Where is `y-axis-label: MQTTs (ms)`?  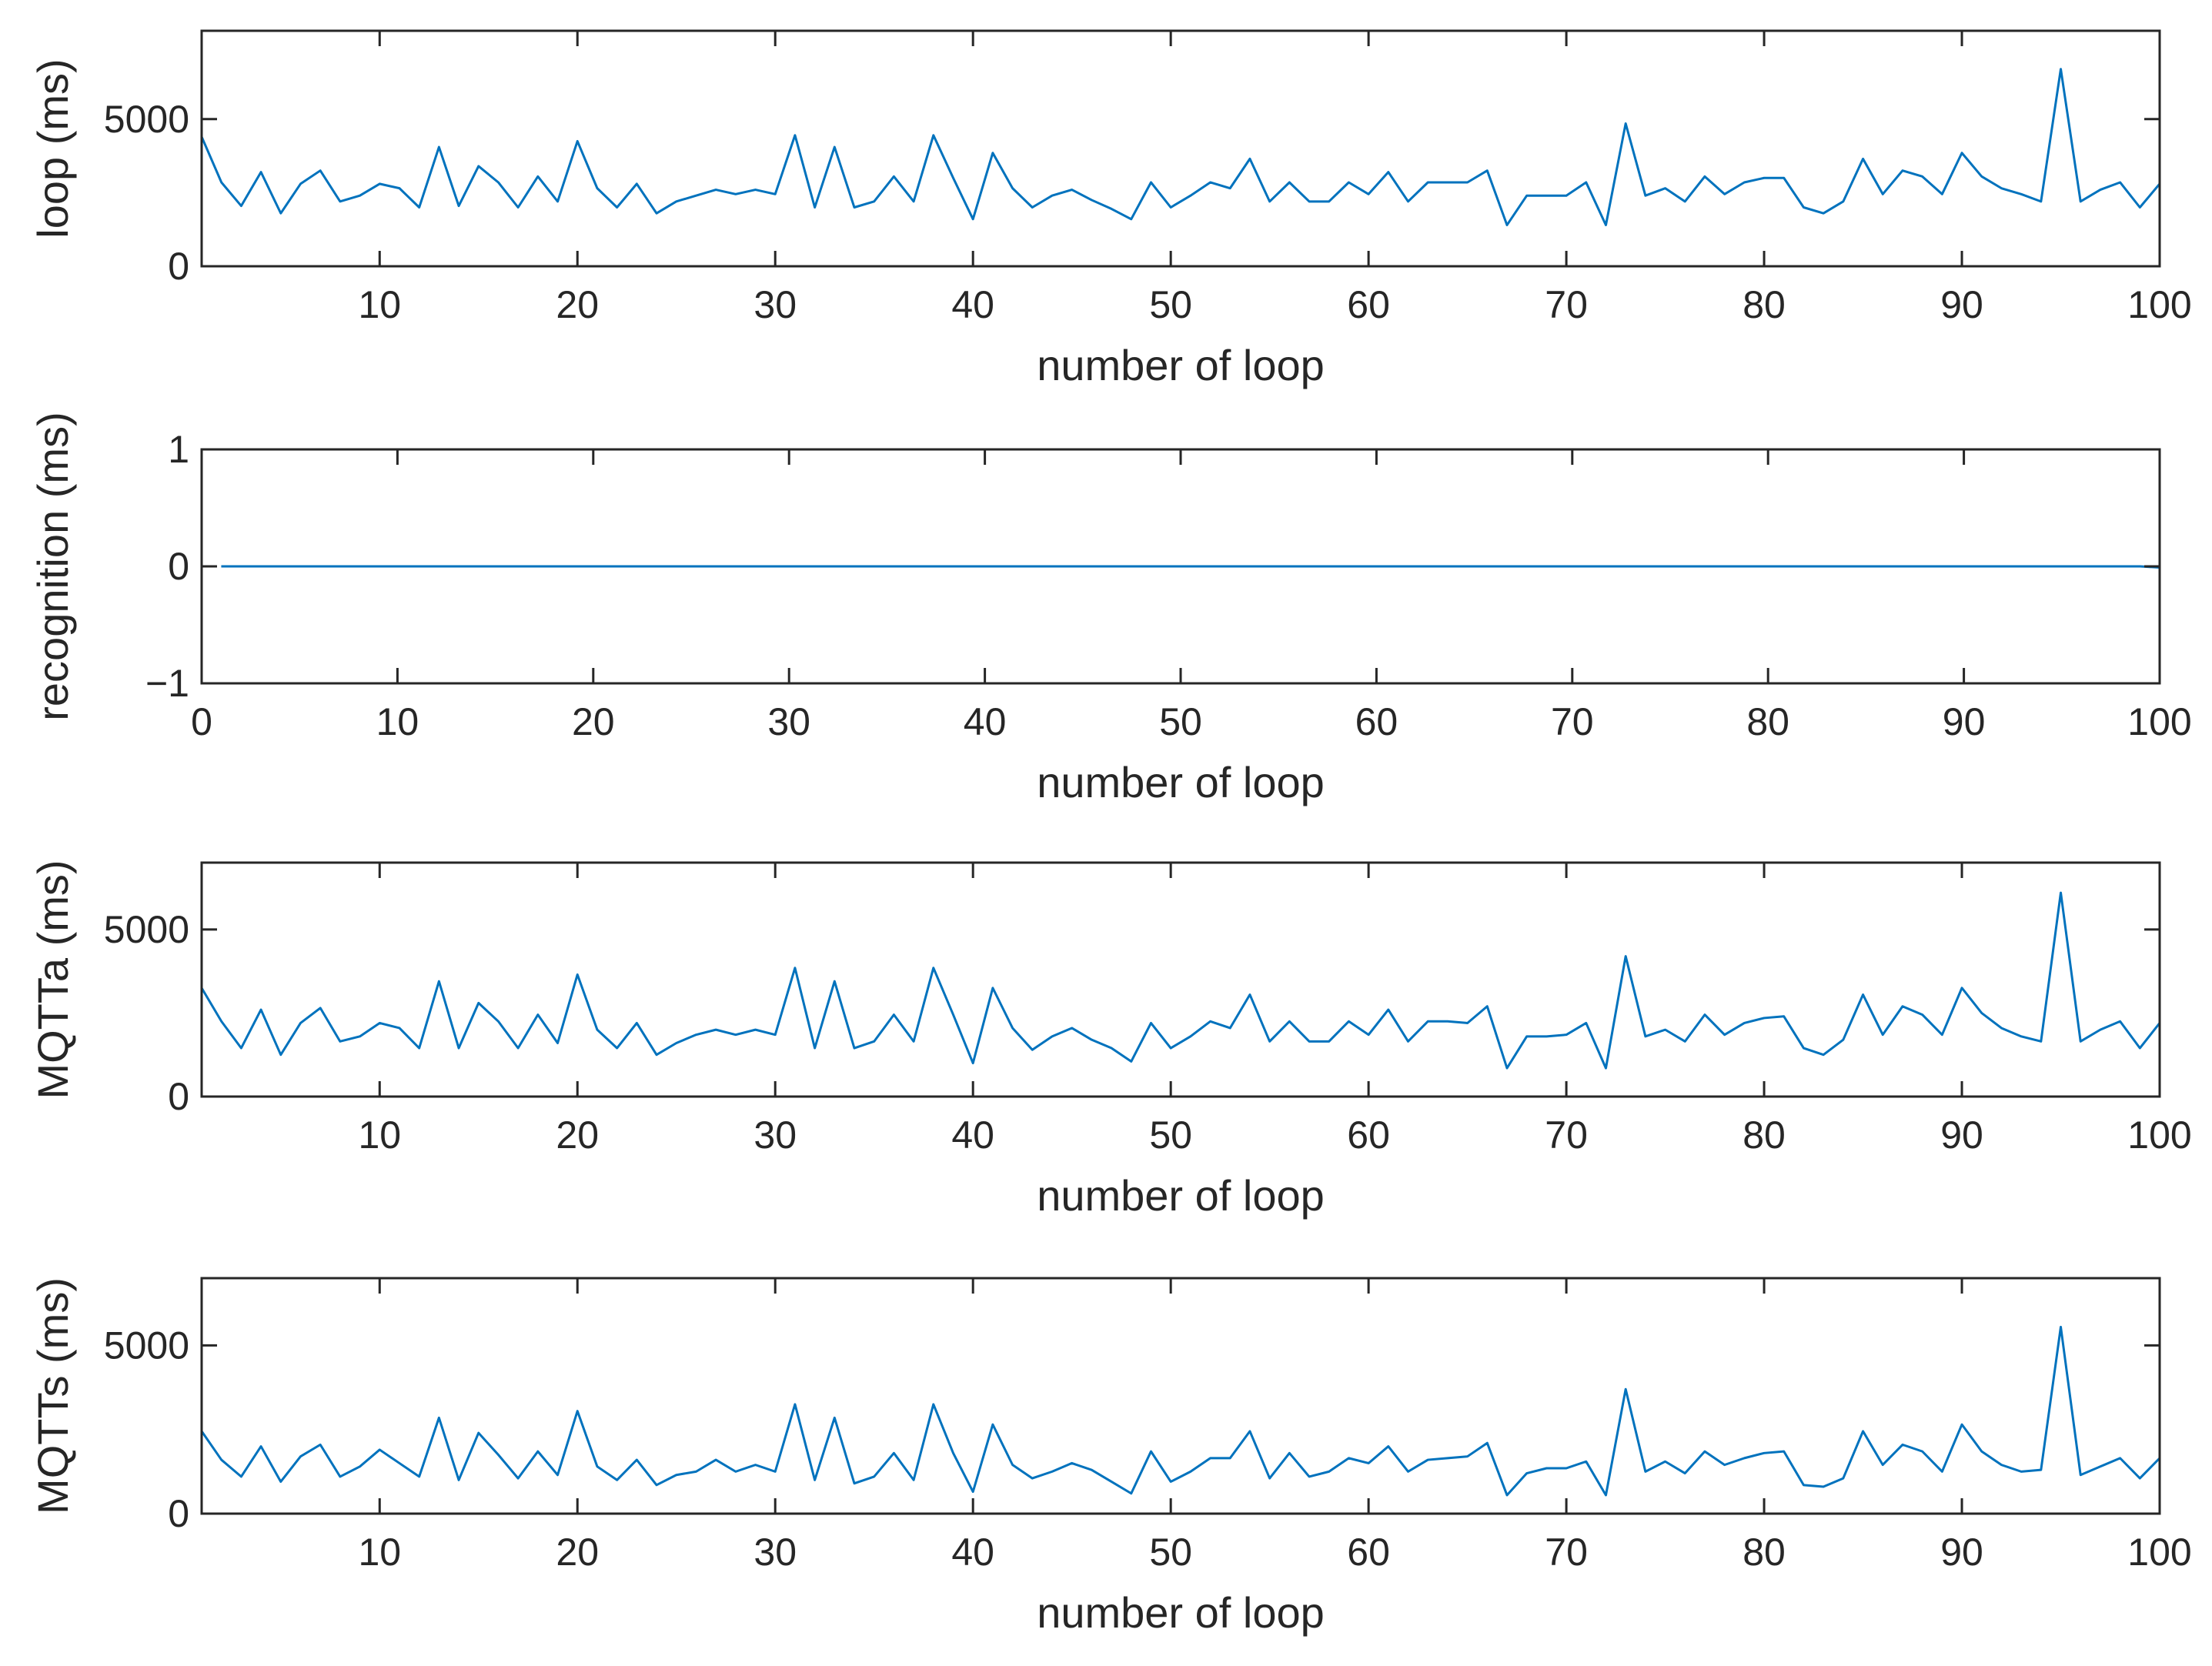
y-axis-label: MQTTs (ms) is located at coordinates (52, 1396).